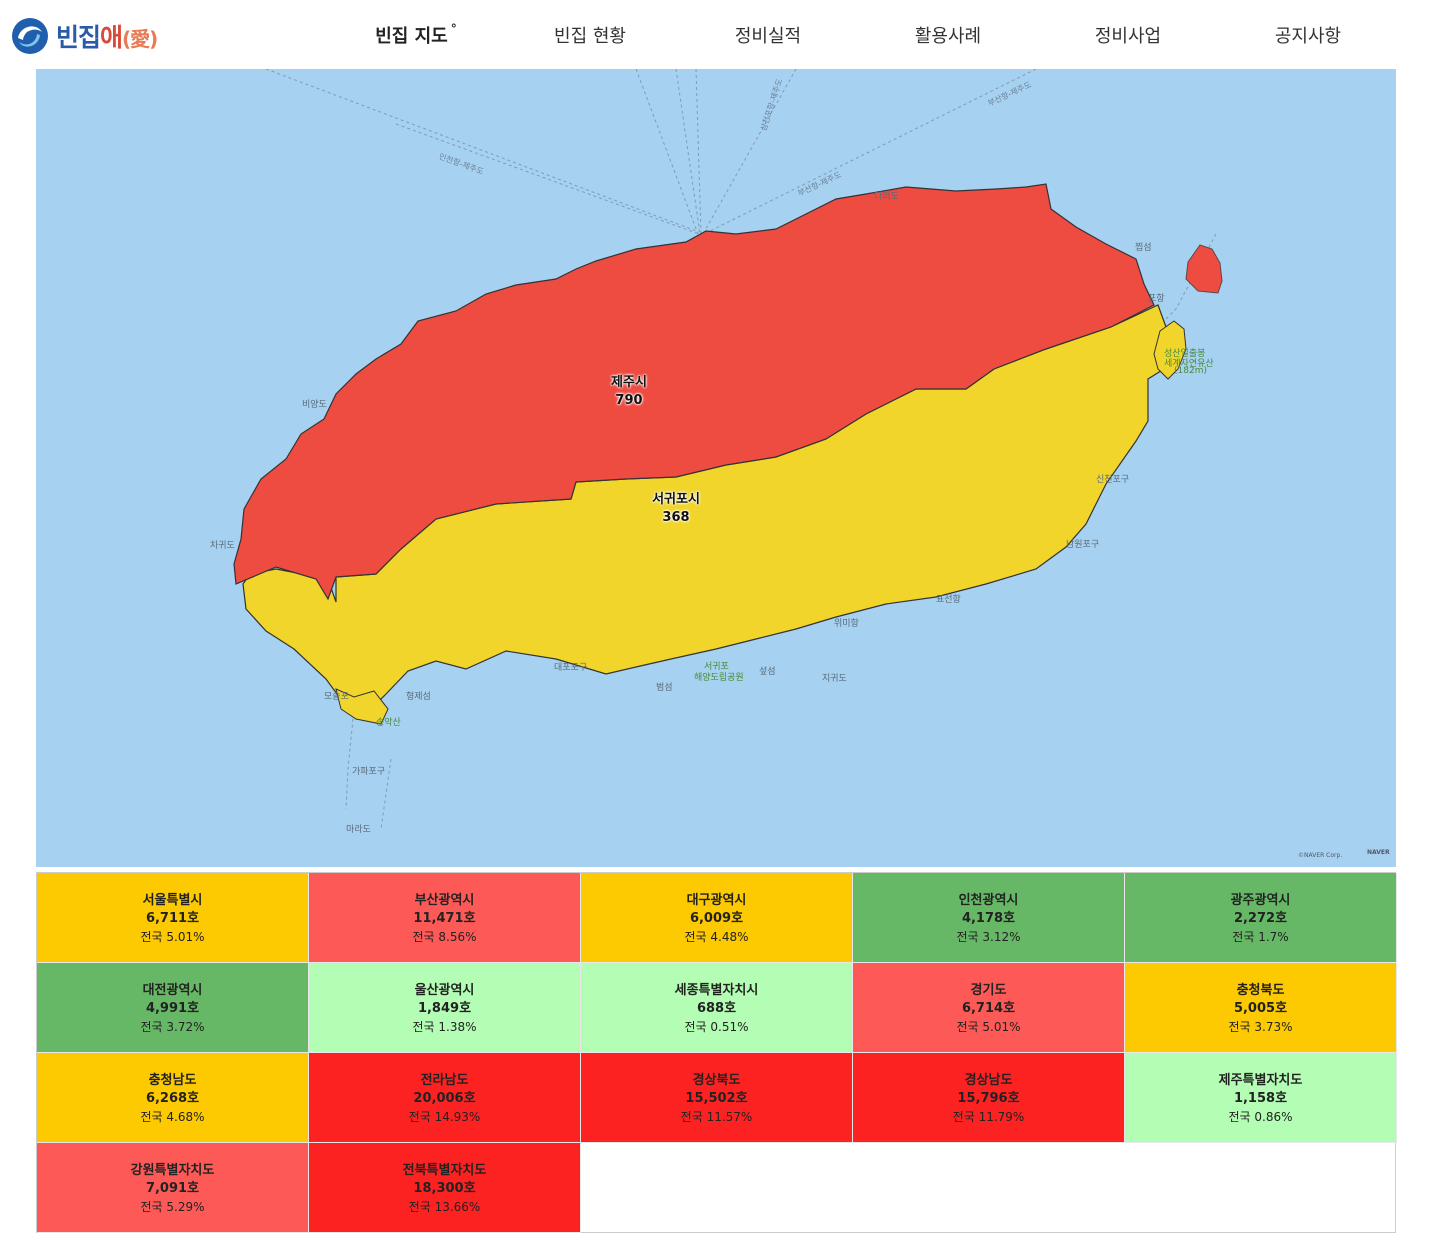  What do you see at coordinates (876, 35) in the screenshot?
I see `main-nav: 빈집 지도 ° 빈집 현황 정비실적 활용사례 정비사업 공지사항` at bounding box center [876, 35].